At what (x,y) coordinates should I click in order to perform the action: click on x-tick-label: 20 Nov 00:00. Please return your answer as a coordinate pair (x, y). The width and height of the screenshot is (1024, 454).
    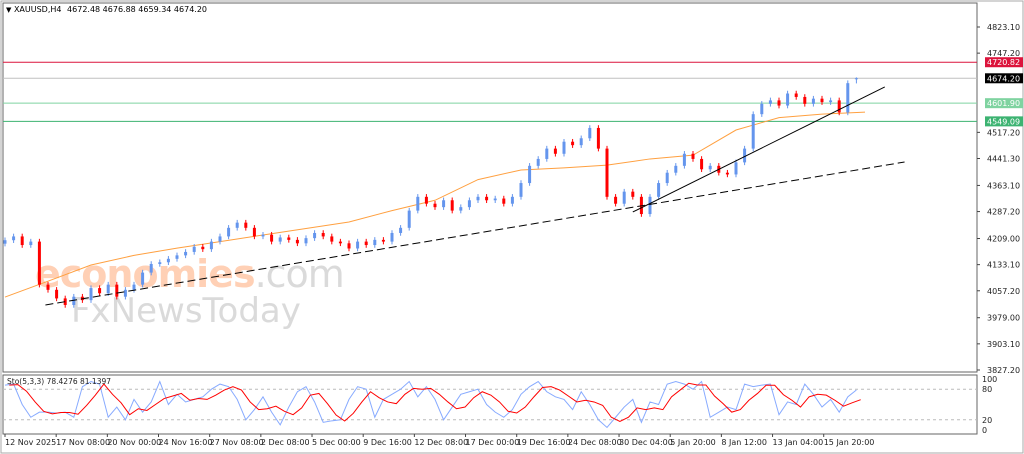
    Looking at the image, I should click on (134, 442).